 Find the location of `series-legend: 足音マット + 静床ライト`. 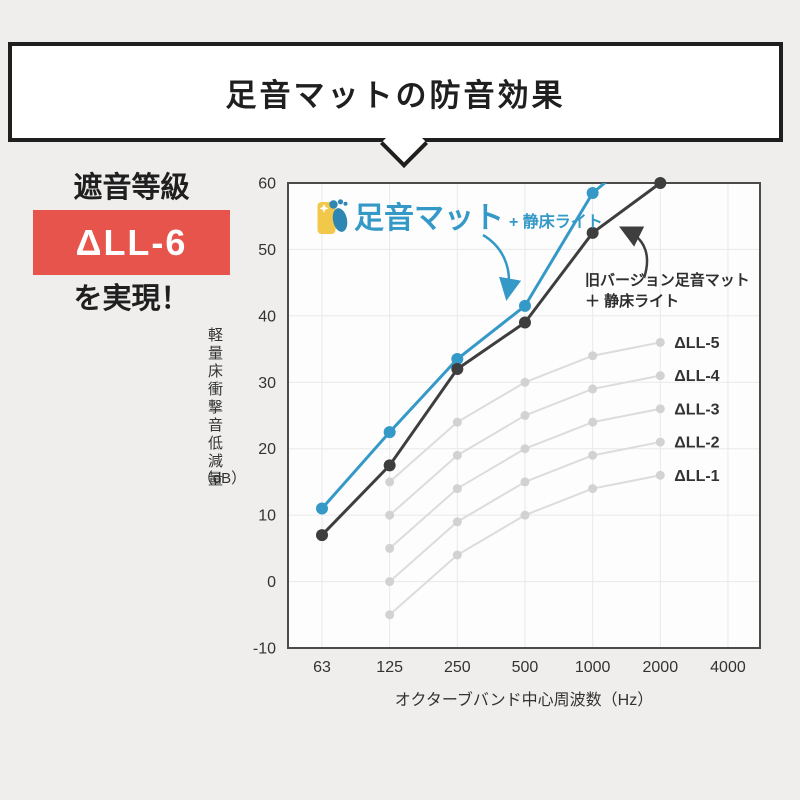

series-legend: 足音マット + 静床ライト is located at coordinates (459, 216).